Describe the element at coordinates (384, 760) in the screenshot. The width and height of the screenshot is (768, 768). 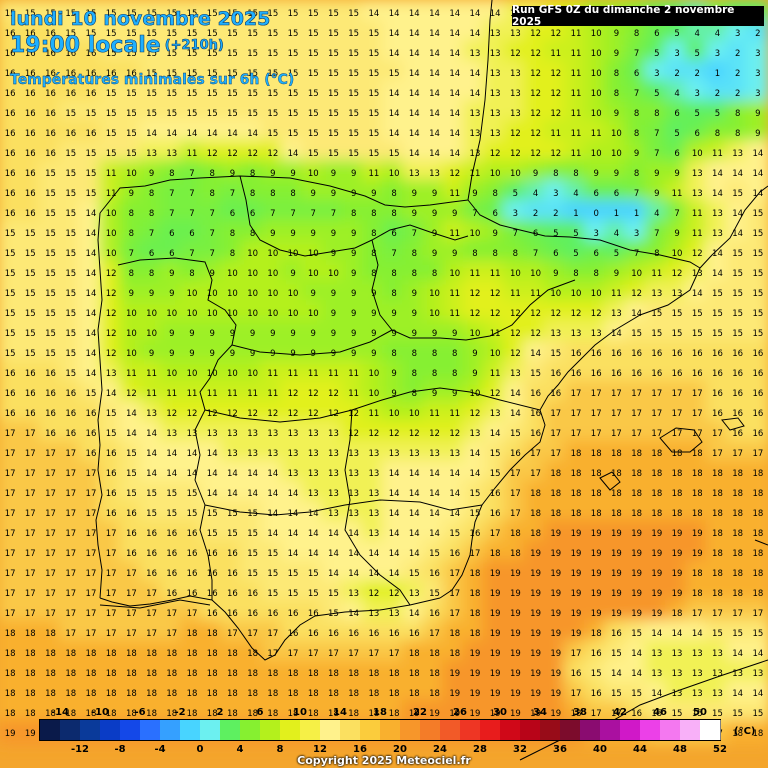
I see `copyright: Copyright 2025 Meteociel.fr` at that location.